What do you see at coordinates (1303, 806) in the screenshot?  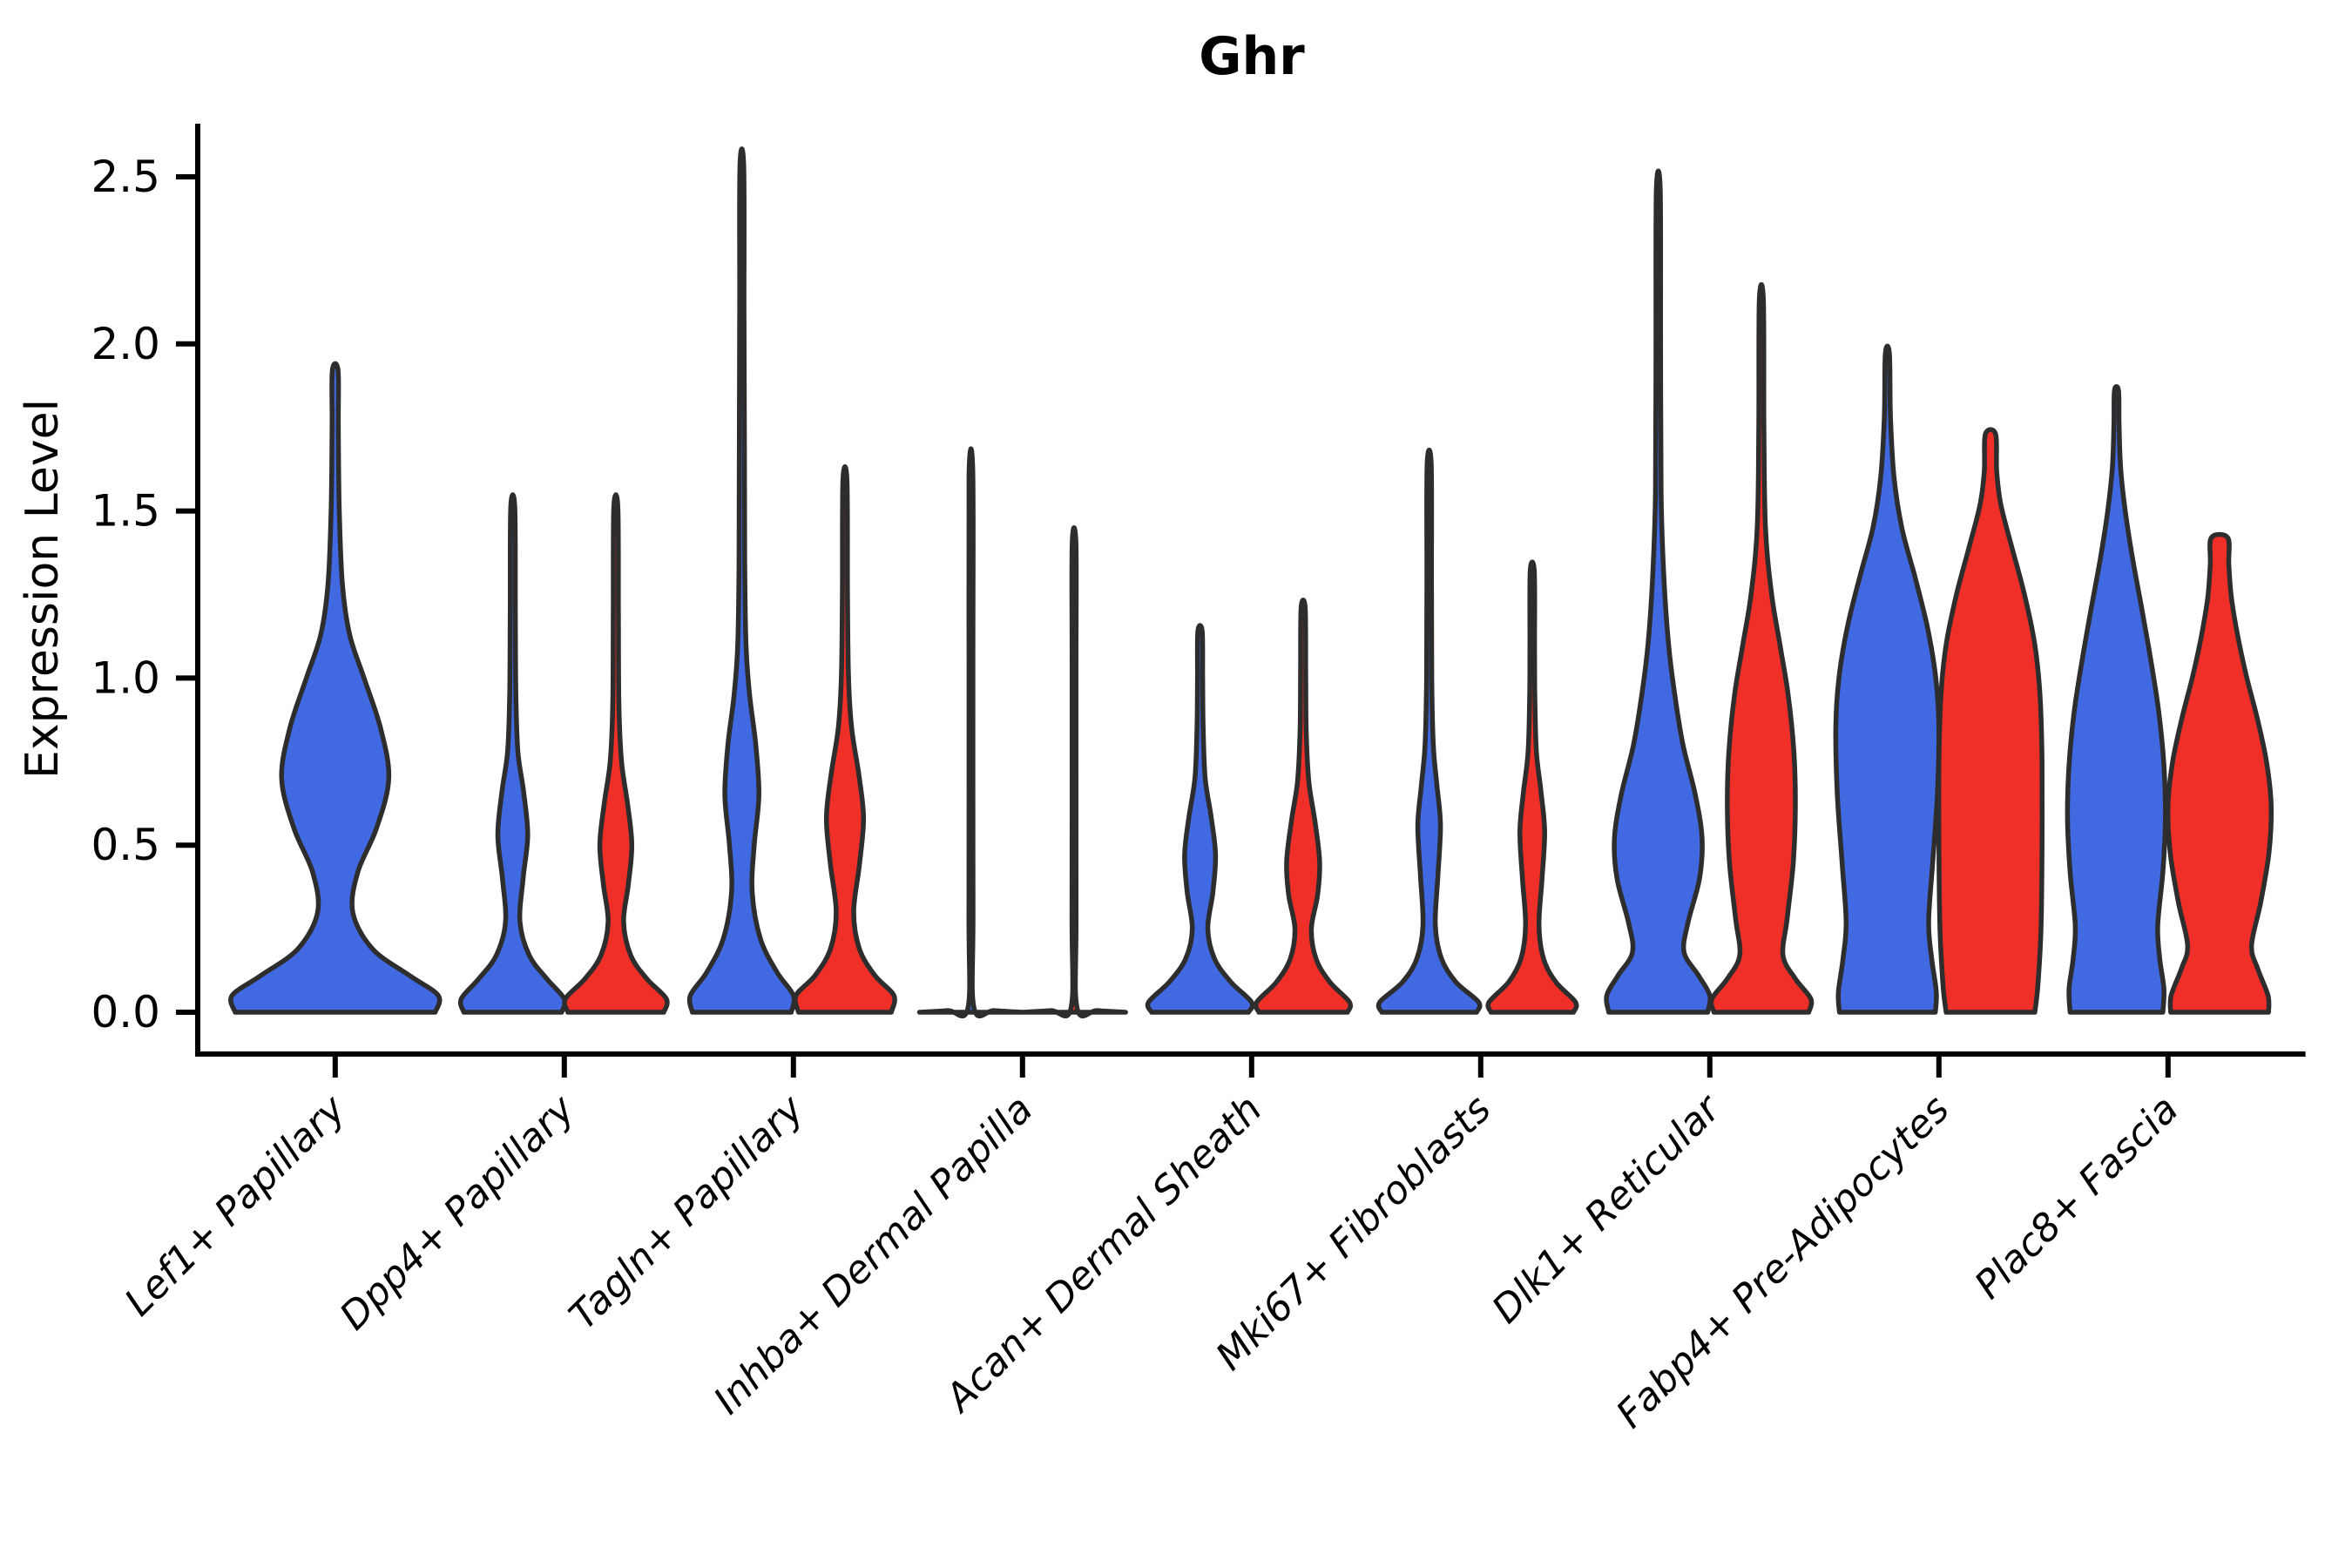 I see `violin-acan-dermal-sheath-red` at bounding box center [1303, 806].